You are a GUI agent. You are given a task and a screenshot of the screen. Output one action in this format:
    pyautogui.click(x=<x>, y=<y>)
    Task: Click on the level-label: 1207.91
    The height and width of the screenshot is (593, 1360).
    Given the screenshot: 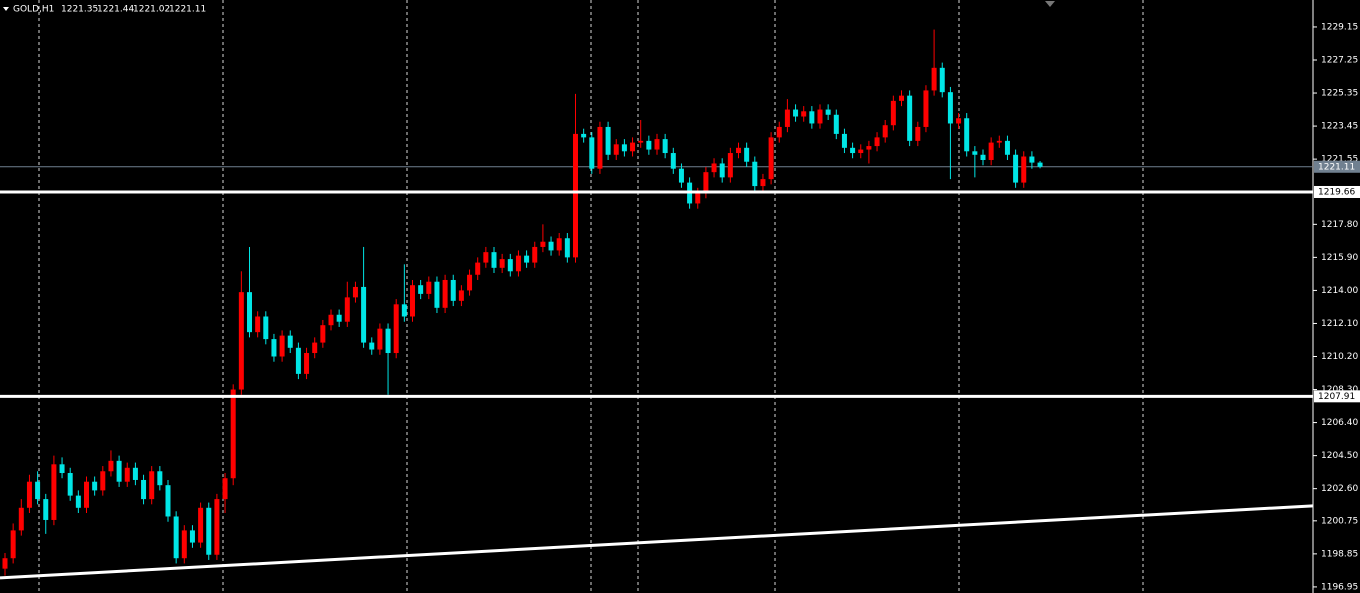 What is the action you would take?
    pyautogui.click(x=1336, y=397)
    